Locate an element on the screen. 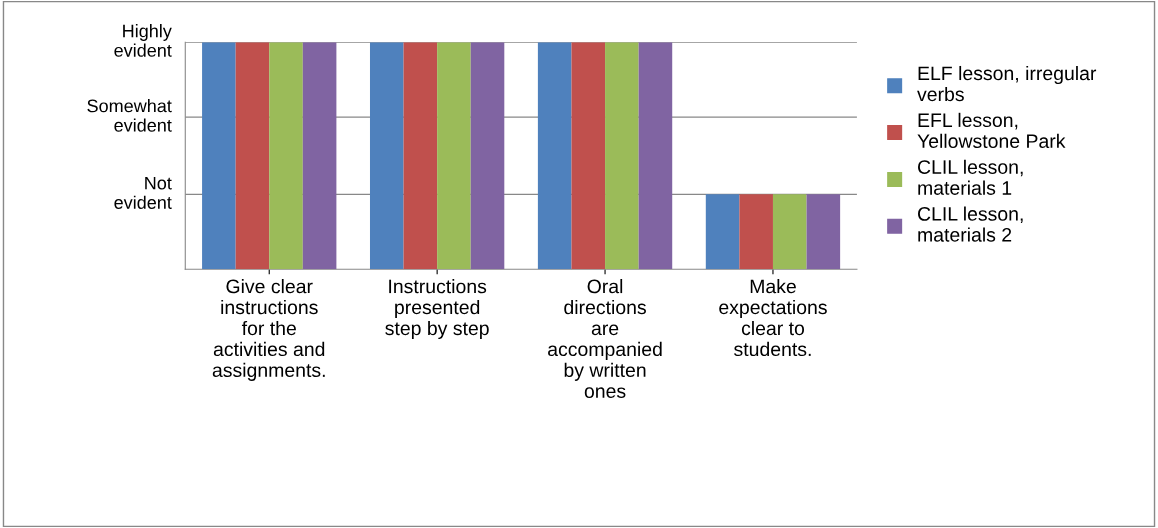  x-tick-label: Instructions presented step by step is located at coordinates (437, 309).